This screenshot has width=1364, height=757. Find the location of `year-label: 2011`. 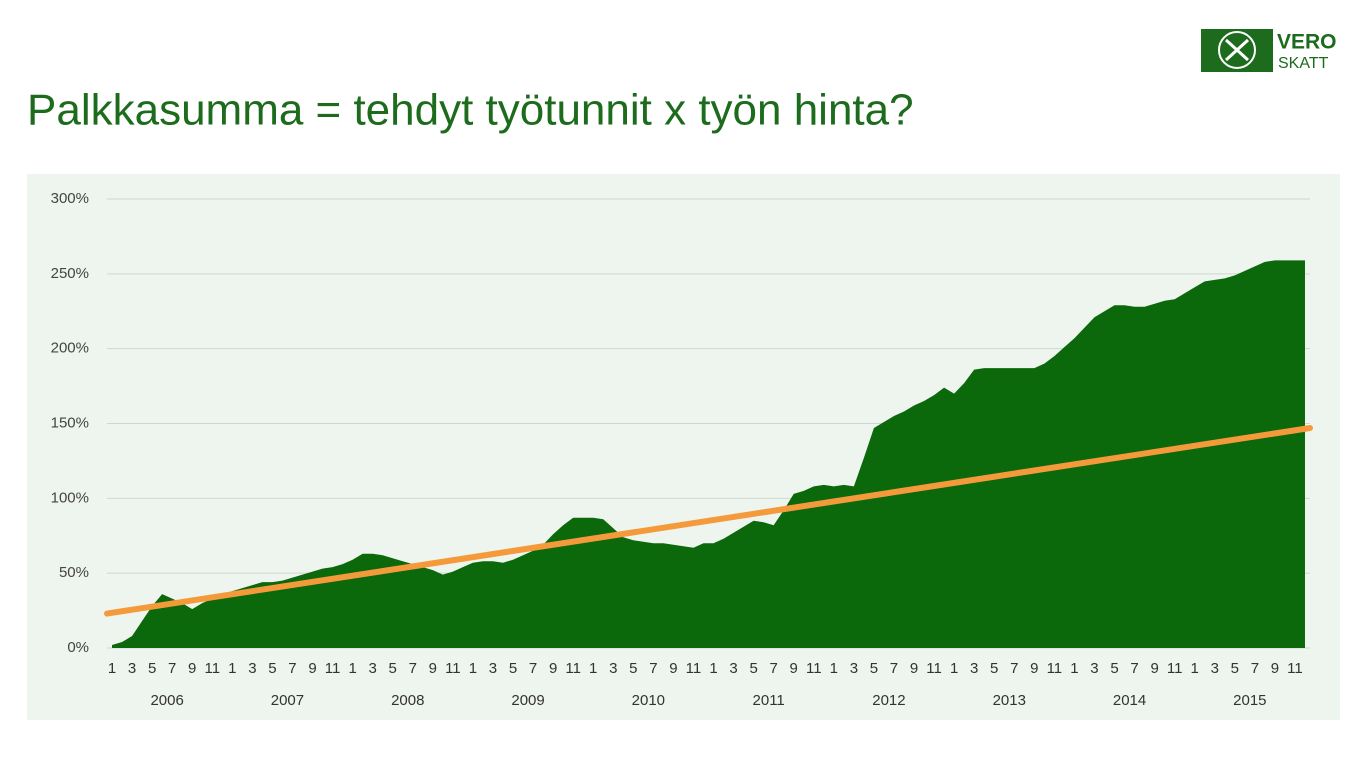

year-label: 2011 is located at coordinates (769, 700).